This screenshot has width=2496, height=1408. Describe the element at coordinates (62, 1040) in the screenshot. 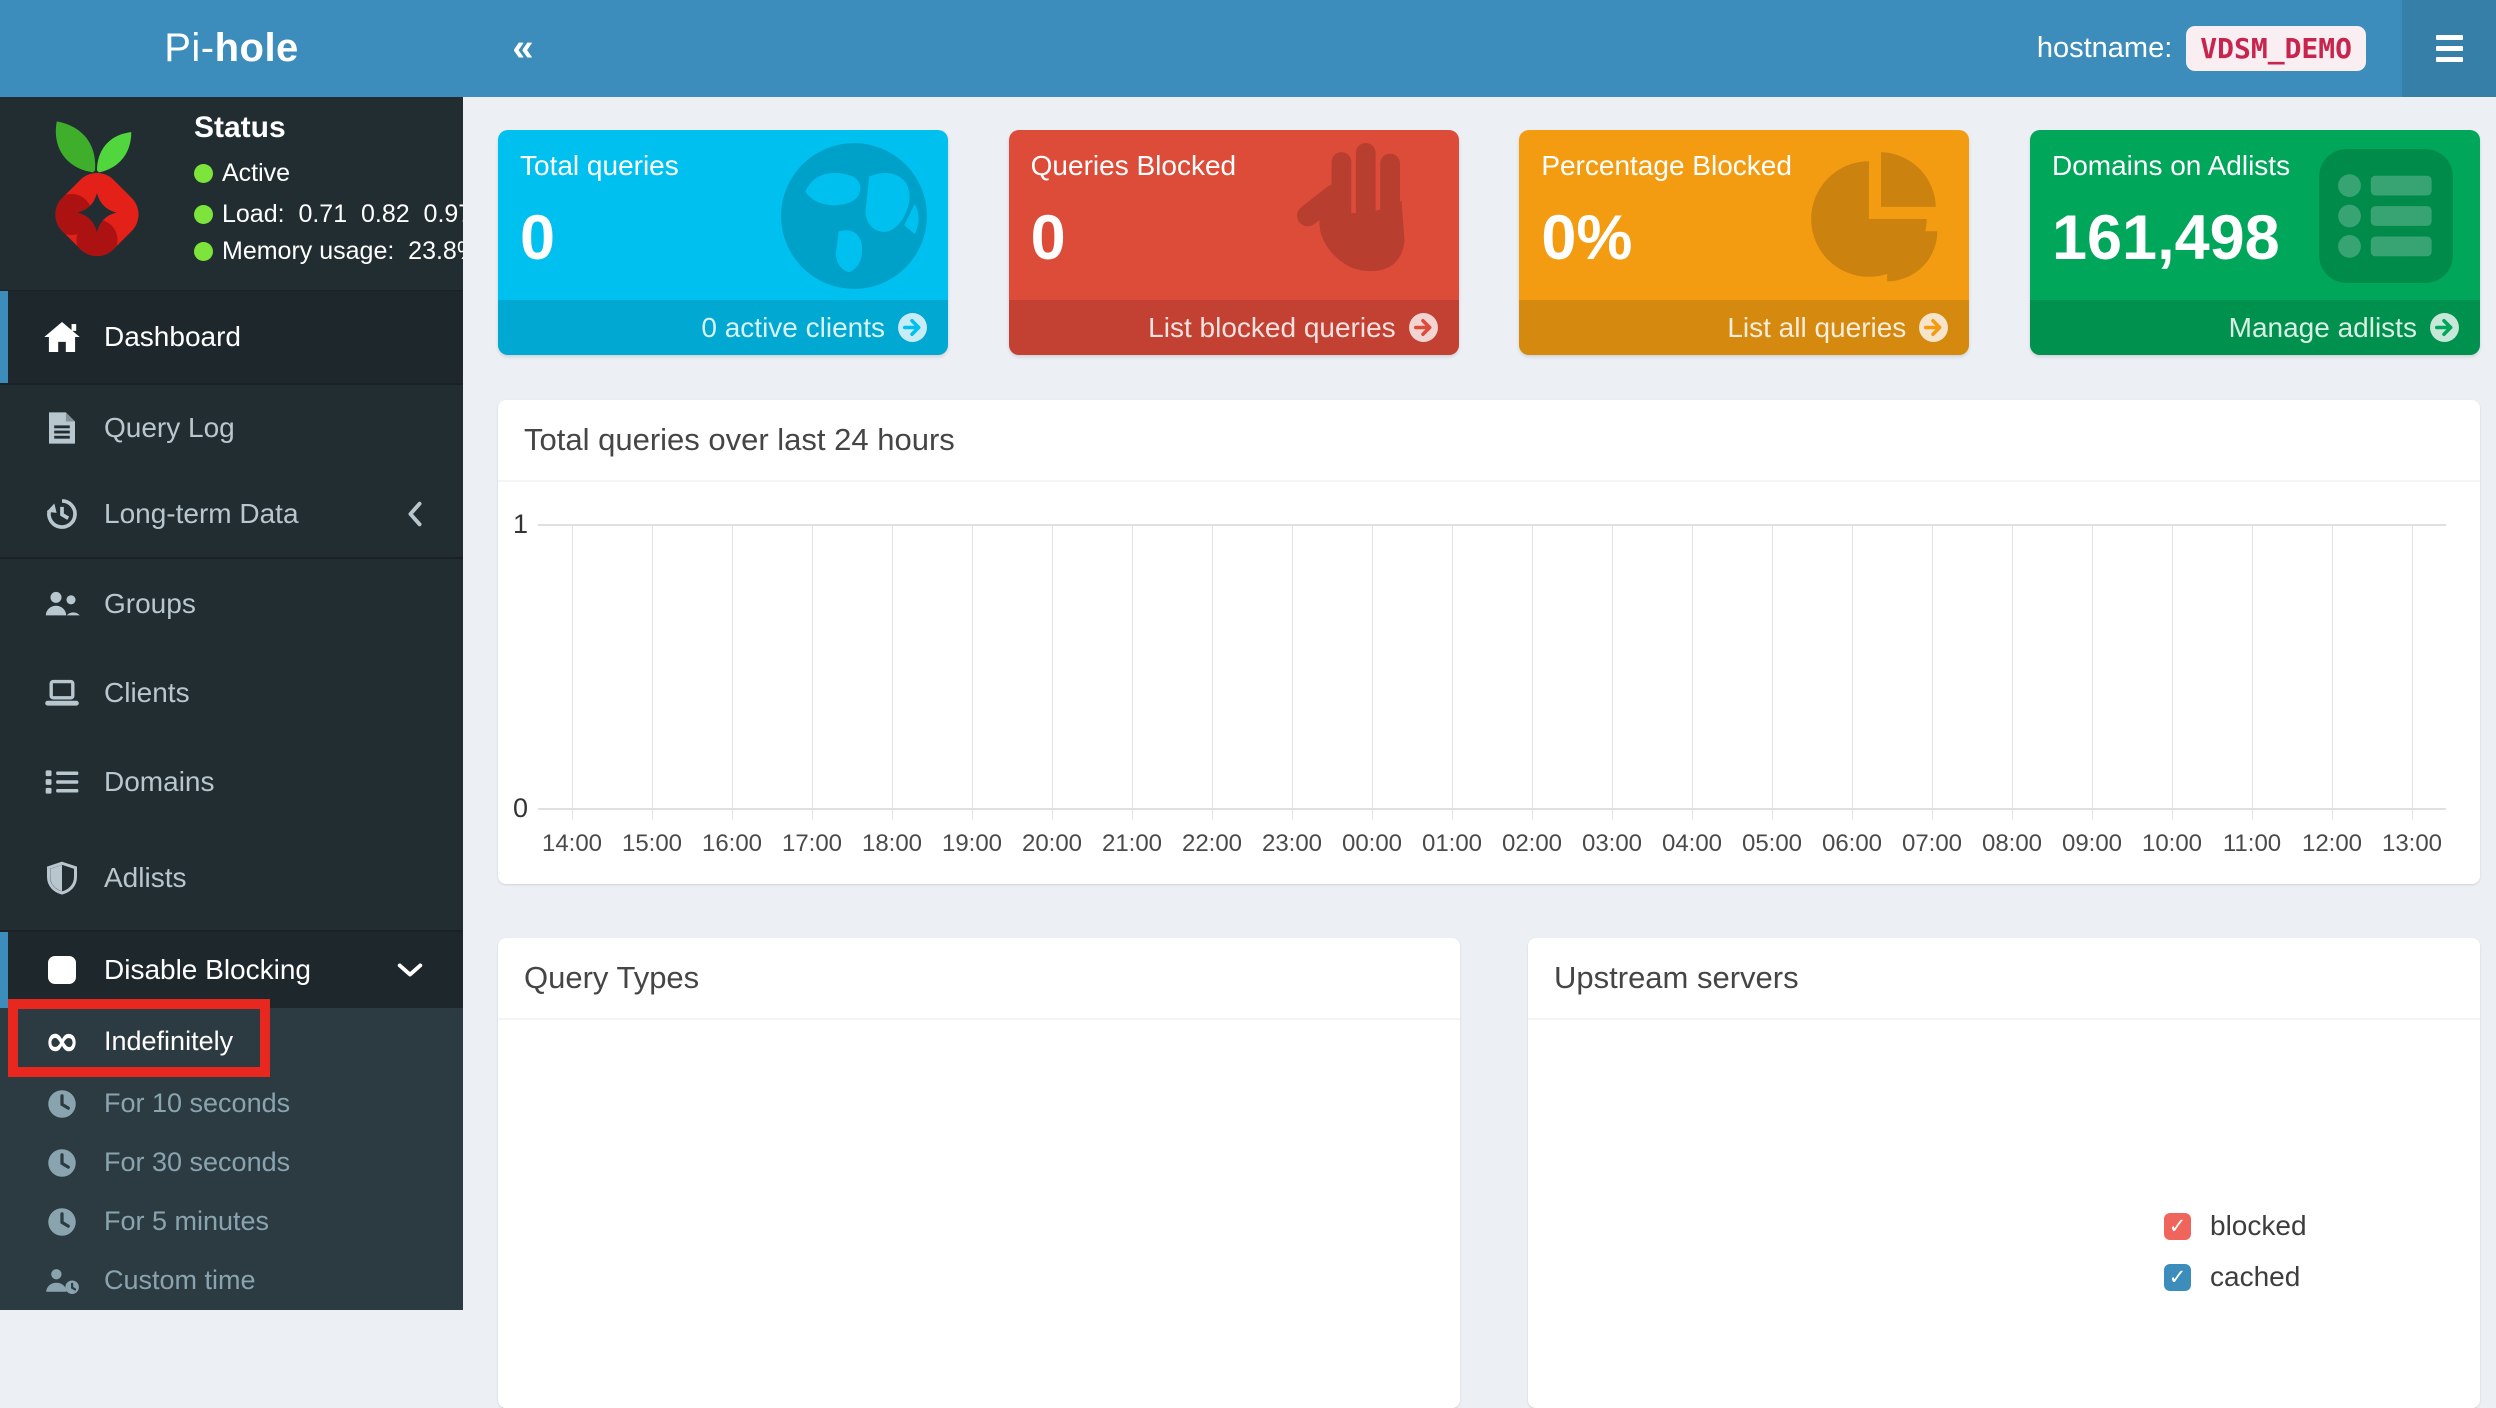

I see `infinity-icon: ∞` at that location.